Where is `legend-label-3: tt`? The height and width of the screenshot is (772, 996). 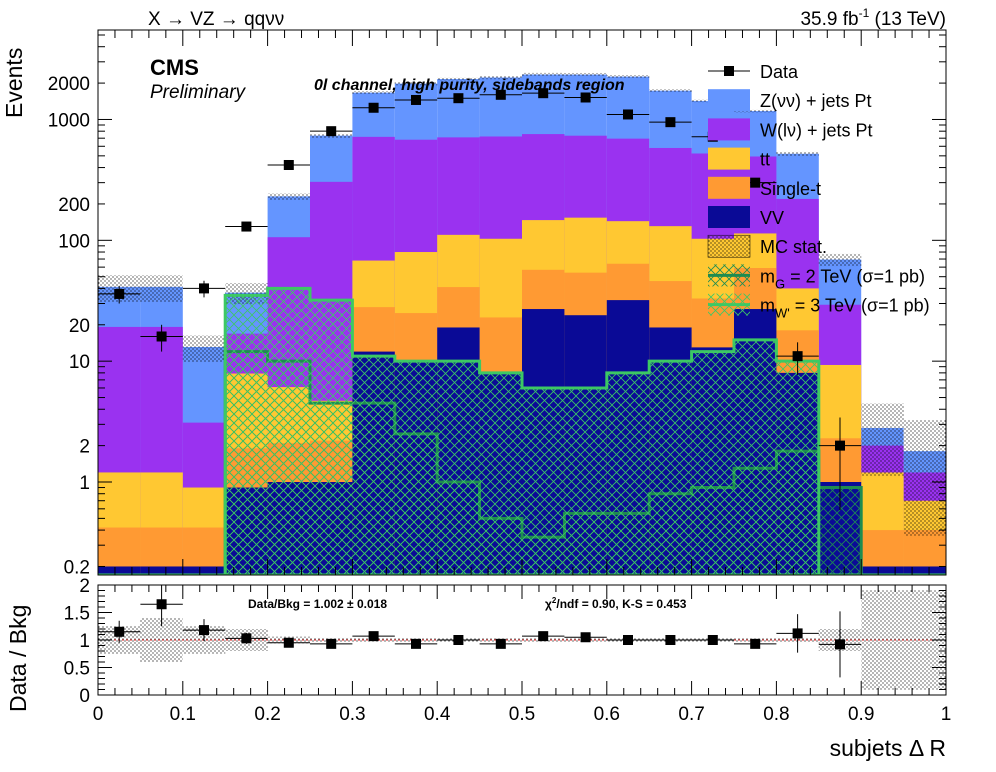
legend-label-3: tt is located at coordinates (765, 160).